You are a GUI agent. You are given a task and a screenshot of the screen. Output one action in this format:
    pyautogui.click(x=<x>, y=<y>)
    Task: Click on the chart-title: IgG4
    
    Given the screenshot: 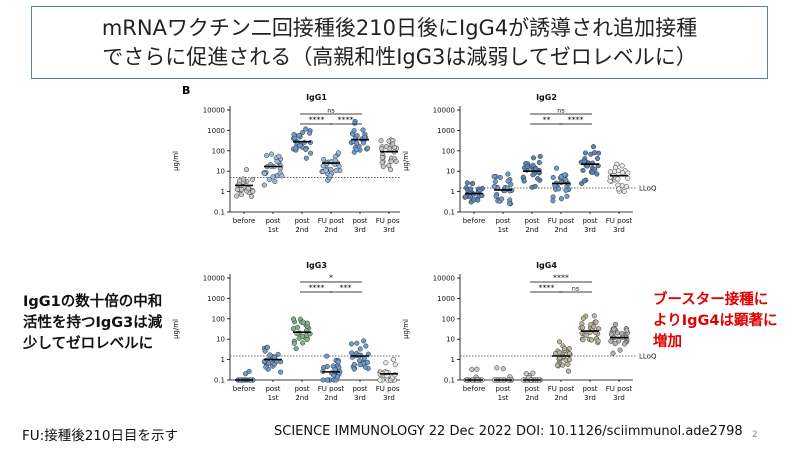 What is the action you would take?
    pyautogui.click(x=546, y=265)
    